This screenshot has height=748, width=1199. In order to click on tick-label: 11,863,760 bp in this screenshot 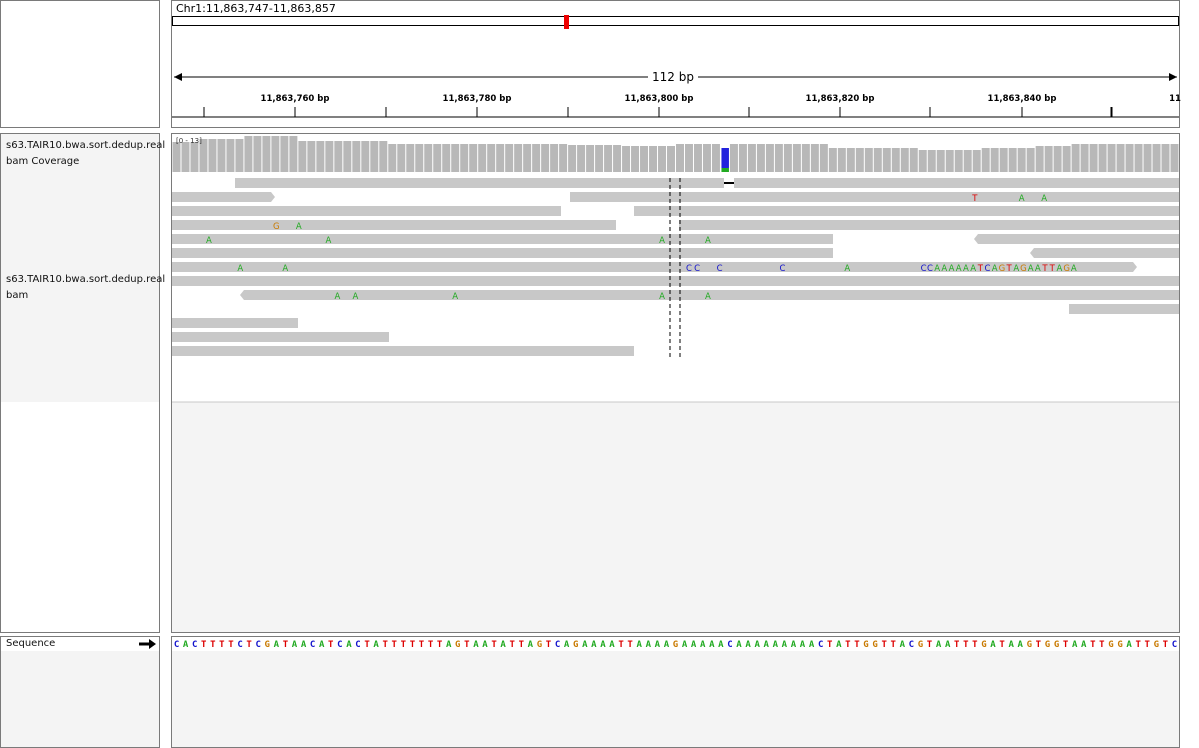, I will do `click(295, 99)`.